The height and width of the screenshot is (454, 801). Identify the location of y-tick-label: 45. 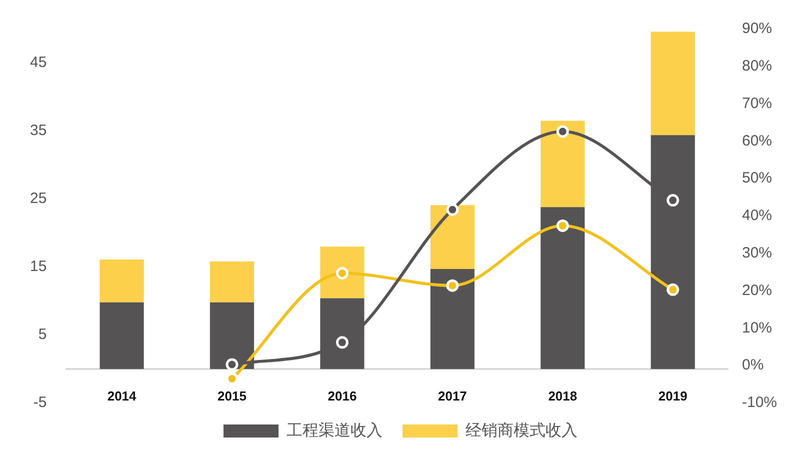
(38, 63).